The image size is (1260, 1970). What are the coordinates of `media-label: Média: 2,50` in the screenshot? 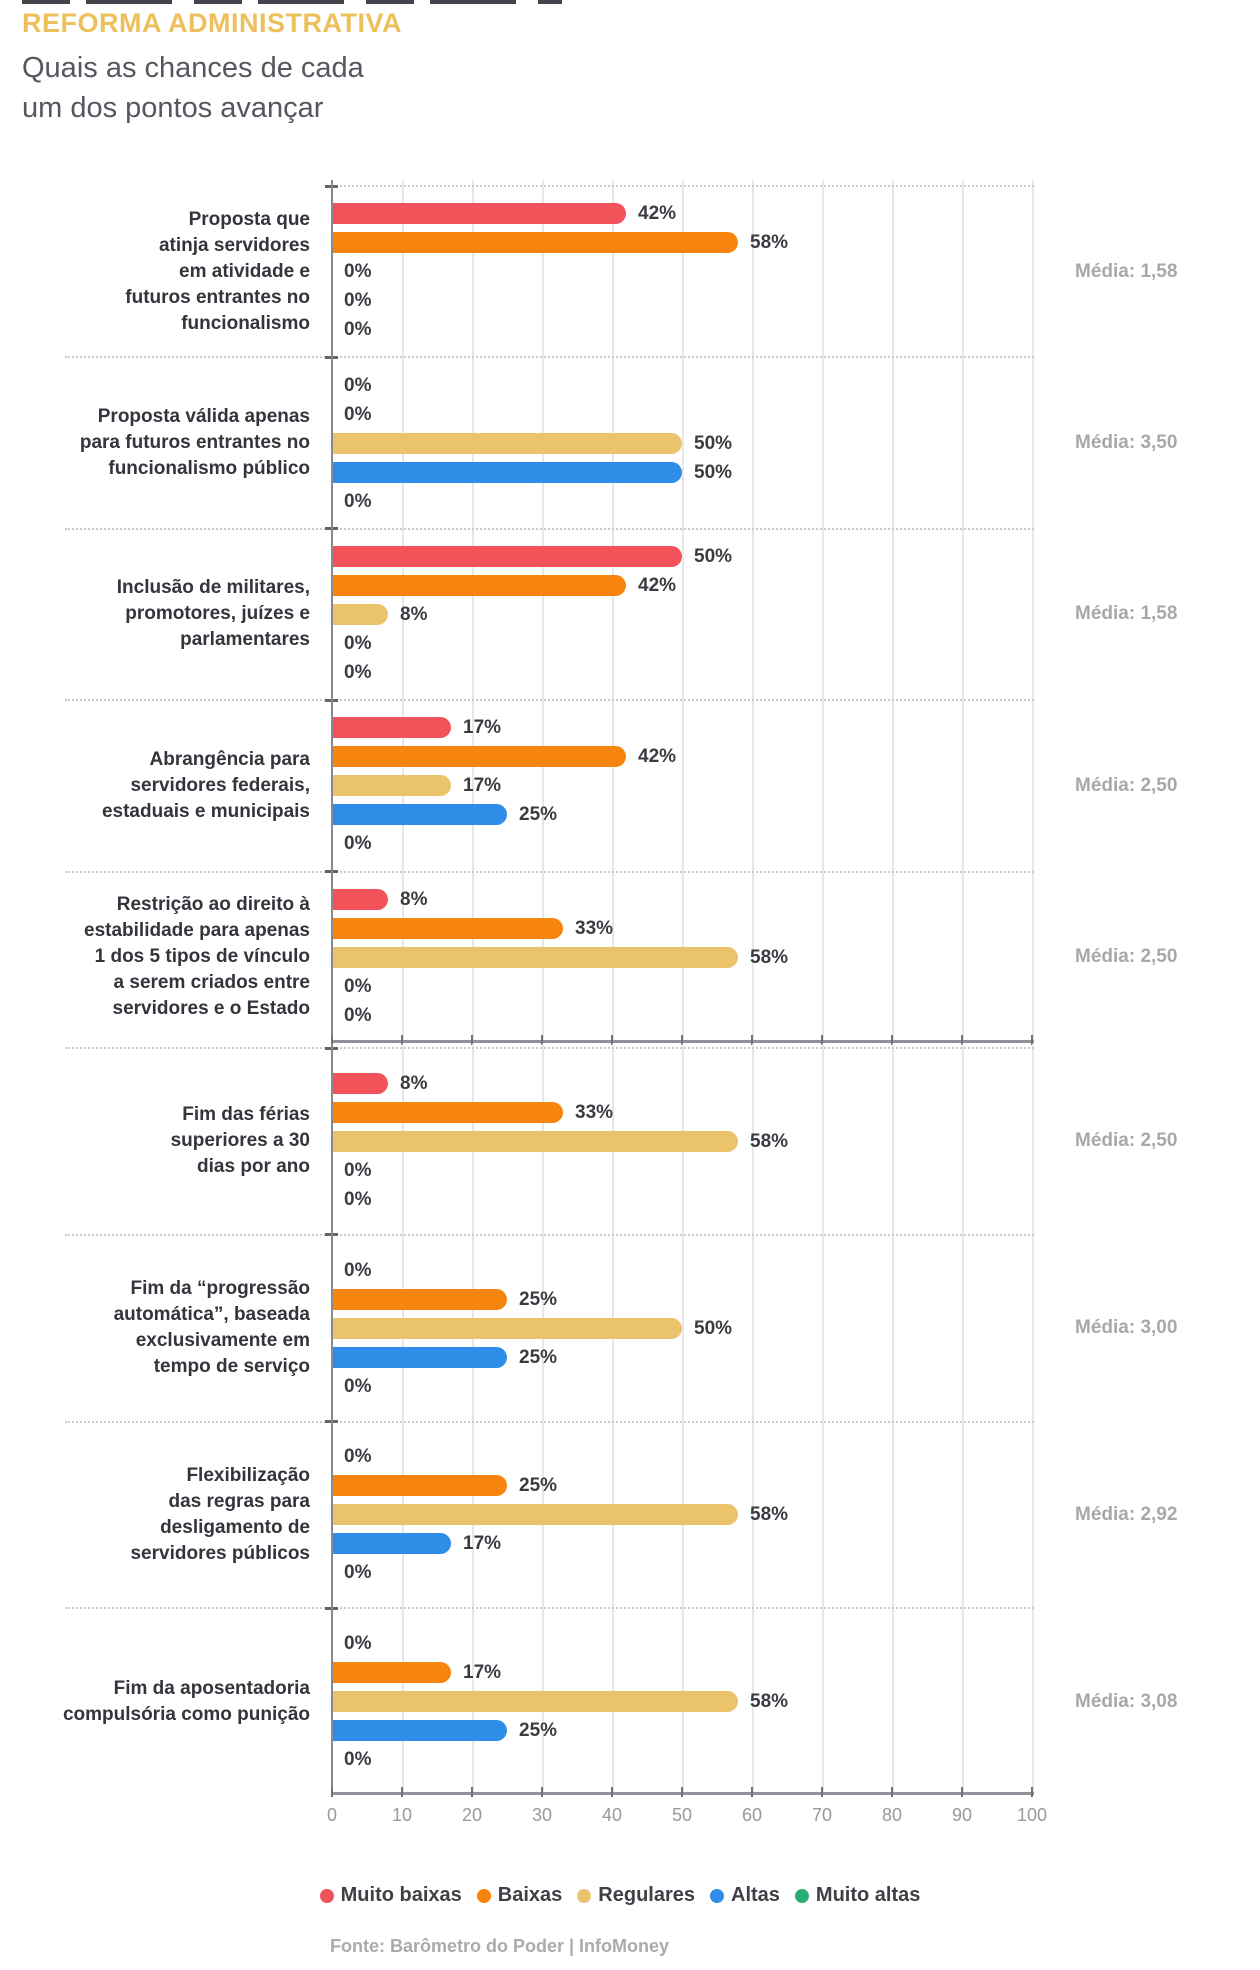 It's located at (1126, 1141).